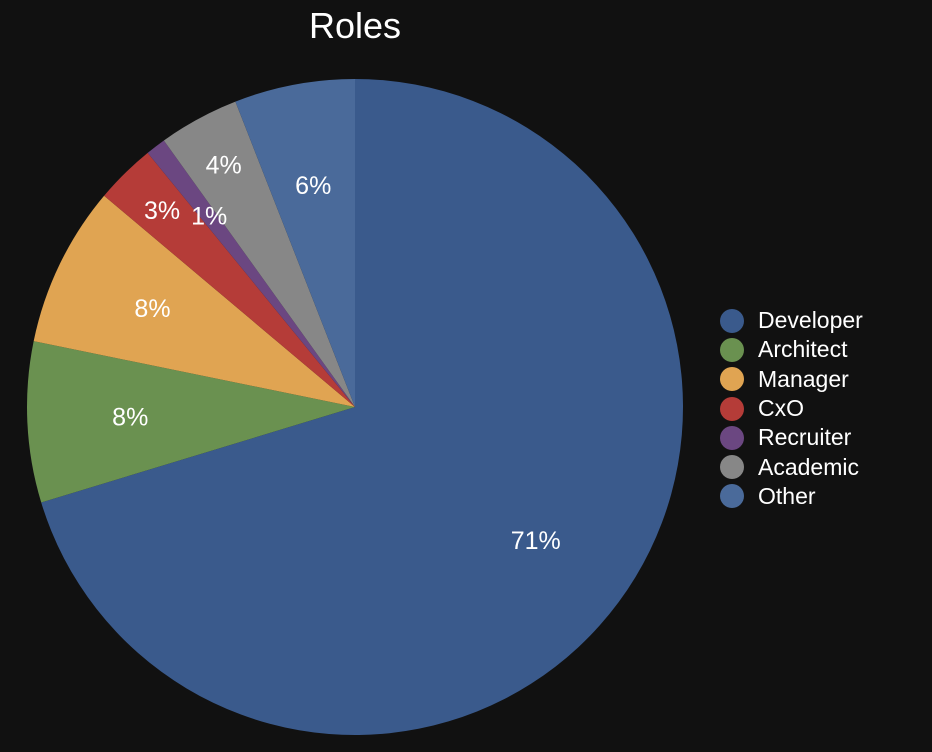  Describe the element at coordinates (803, 378) in the screenshot. I see `legend-label: Manager` at that location.